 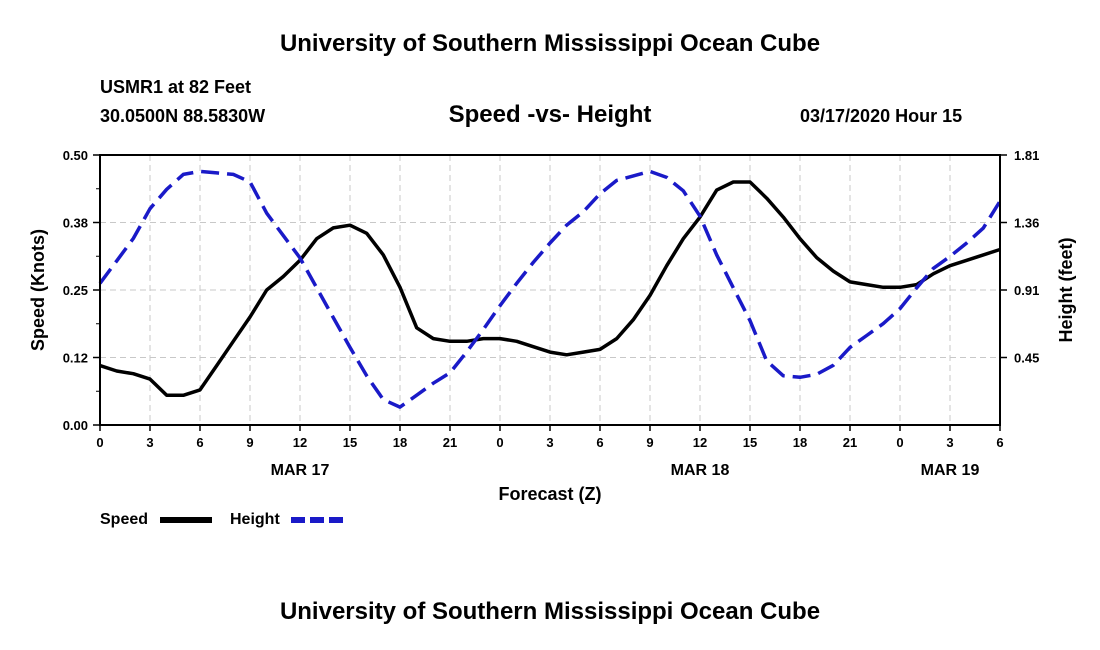 What do you see at coordinates (1026, 155) in the screenshot?
I see `y2-tick-label: 1.81` at bounding box center [1026, 155].